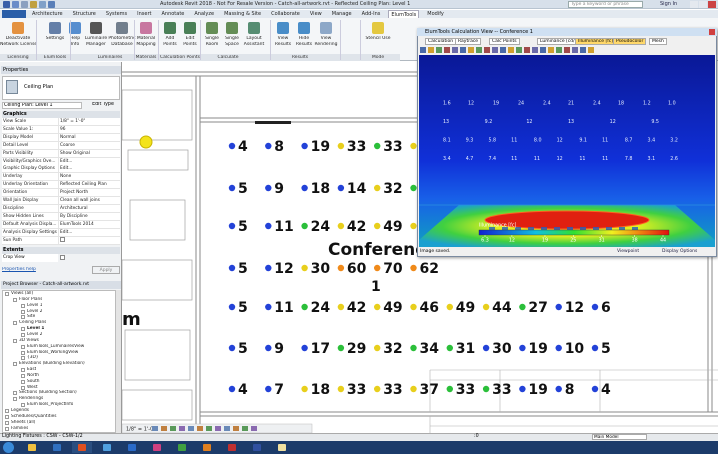  I want to click on tree-item: South, so click(33, 381).